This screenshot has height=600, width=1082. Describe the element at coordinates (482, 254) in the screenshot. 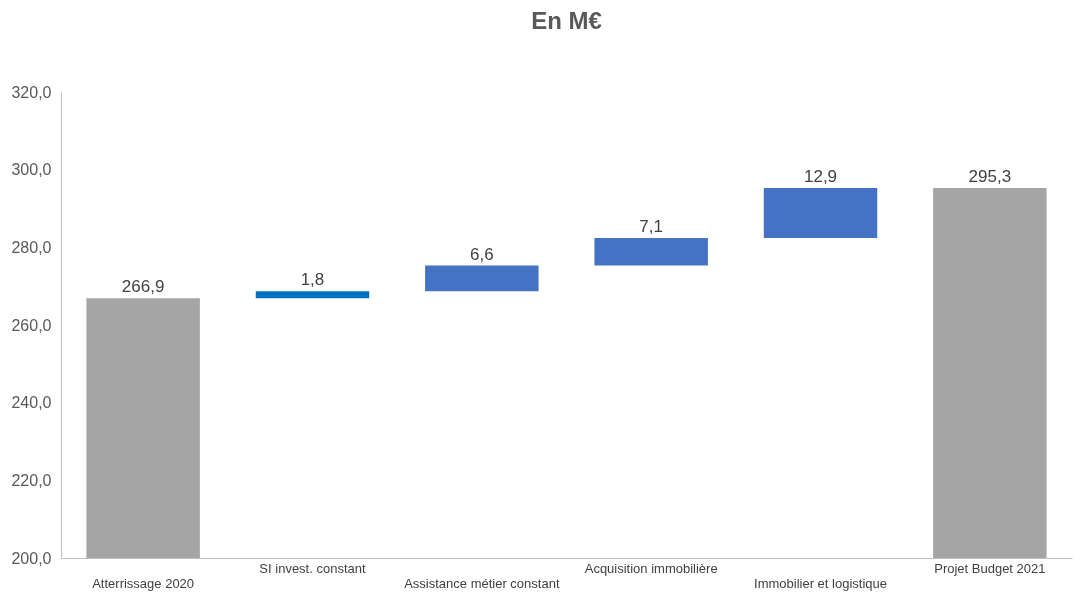

I see `data-label: 6,6` at that location.